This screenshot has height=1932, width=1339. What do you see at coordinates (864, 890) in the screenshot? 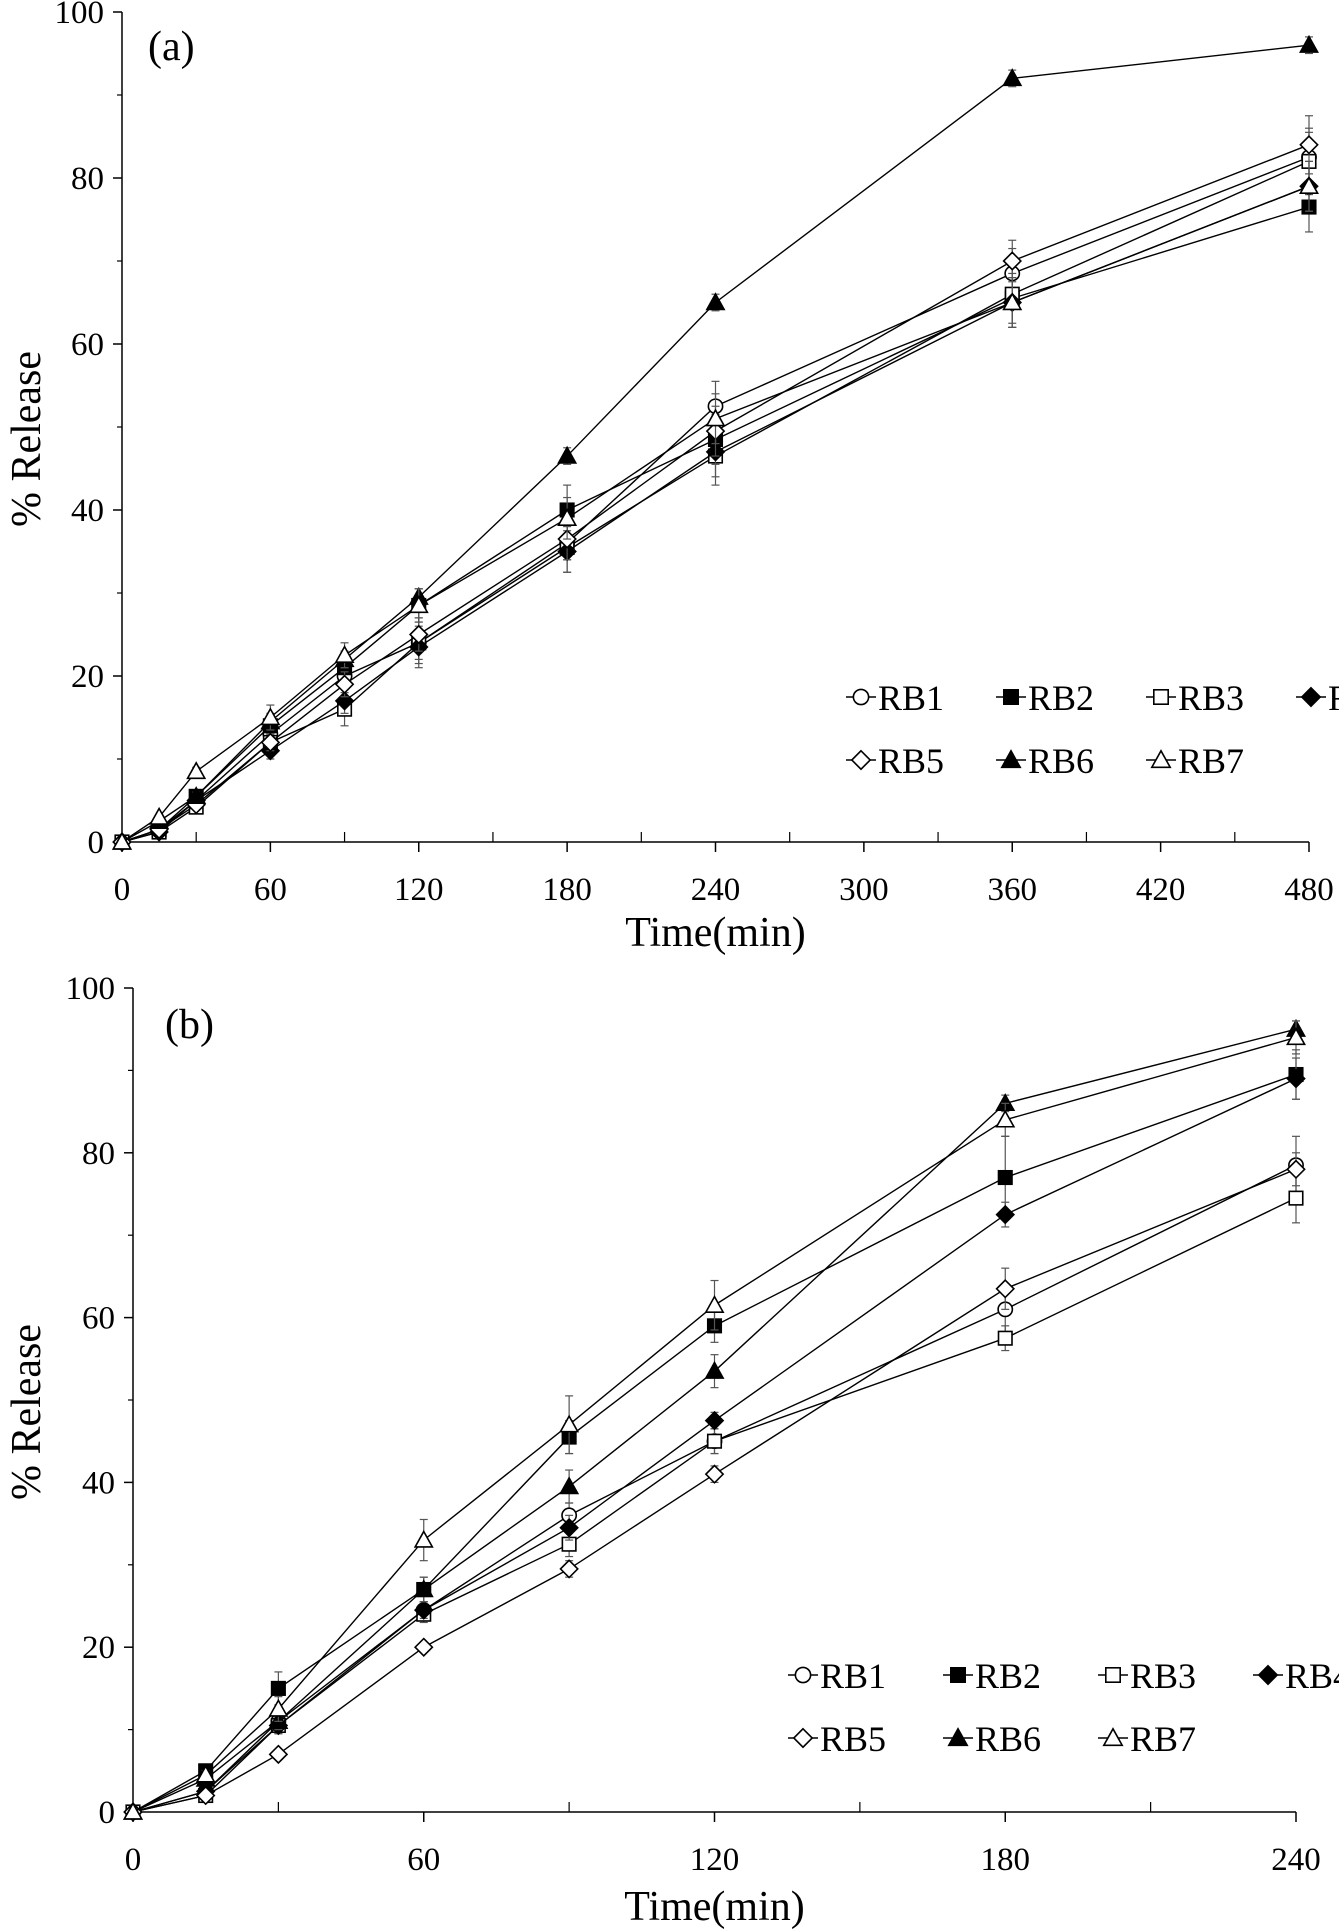
I see `x-tick-label: 300` at bounding box center [864, 890].